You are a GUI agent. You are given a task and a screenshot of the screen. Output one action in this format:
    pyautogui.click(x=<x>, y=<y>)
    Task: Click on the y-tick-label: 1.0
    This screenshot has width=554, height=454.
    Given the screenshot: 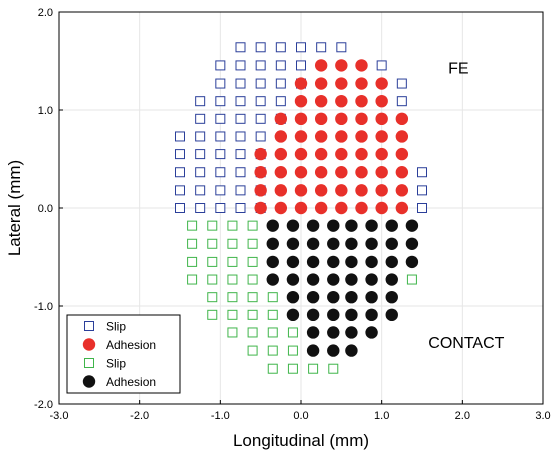 What is the action you would take?
    pyautogui.click(x=45, y=111)
    